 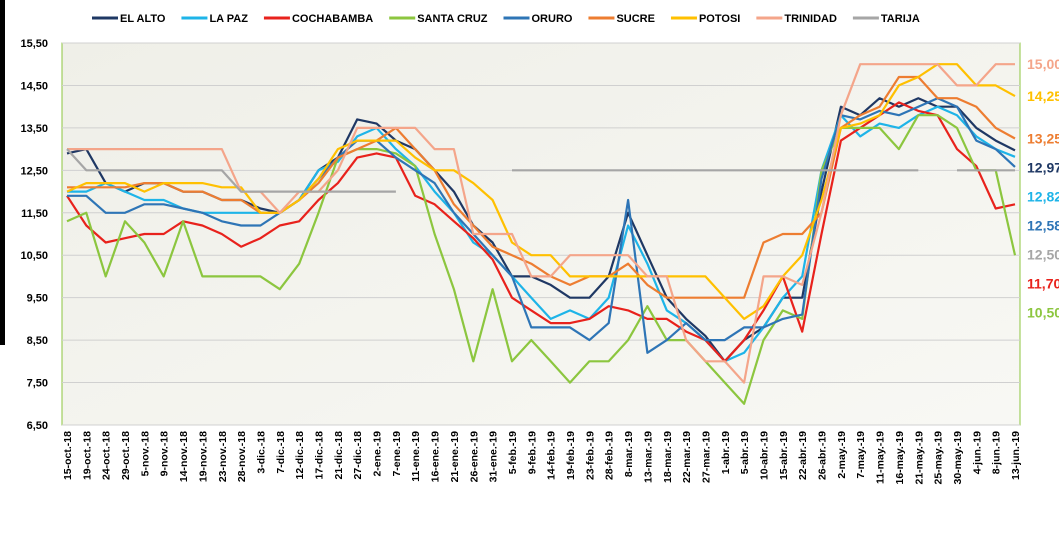 What do you see at coordinates (223, 456) in the screenshot?
I see `x-tick-label: 23-nov.-18` at bounding box center [223, 456].